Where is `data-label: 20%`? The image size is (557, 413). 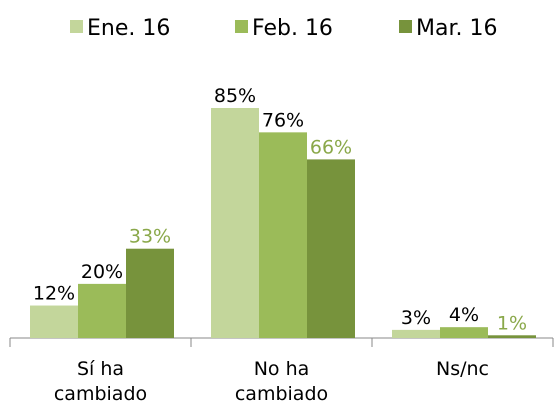
data-label: 20% is located at coordinates (102, 272).